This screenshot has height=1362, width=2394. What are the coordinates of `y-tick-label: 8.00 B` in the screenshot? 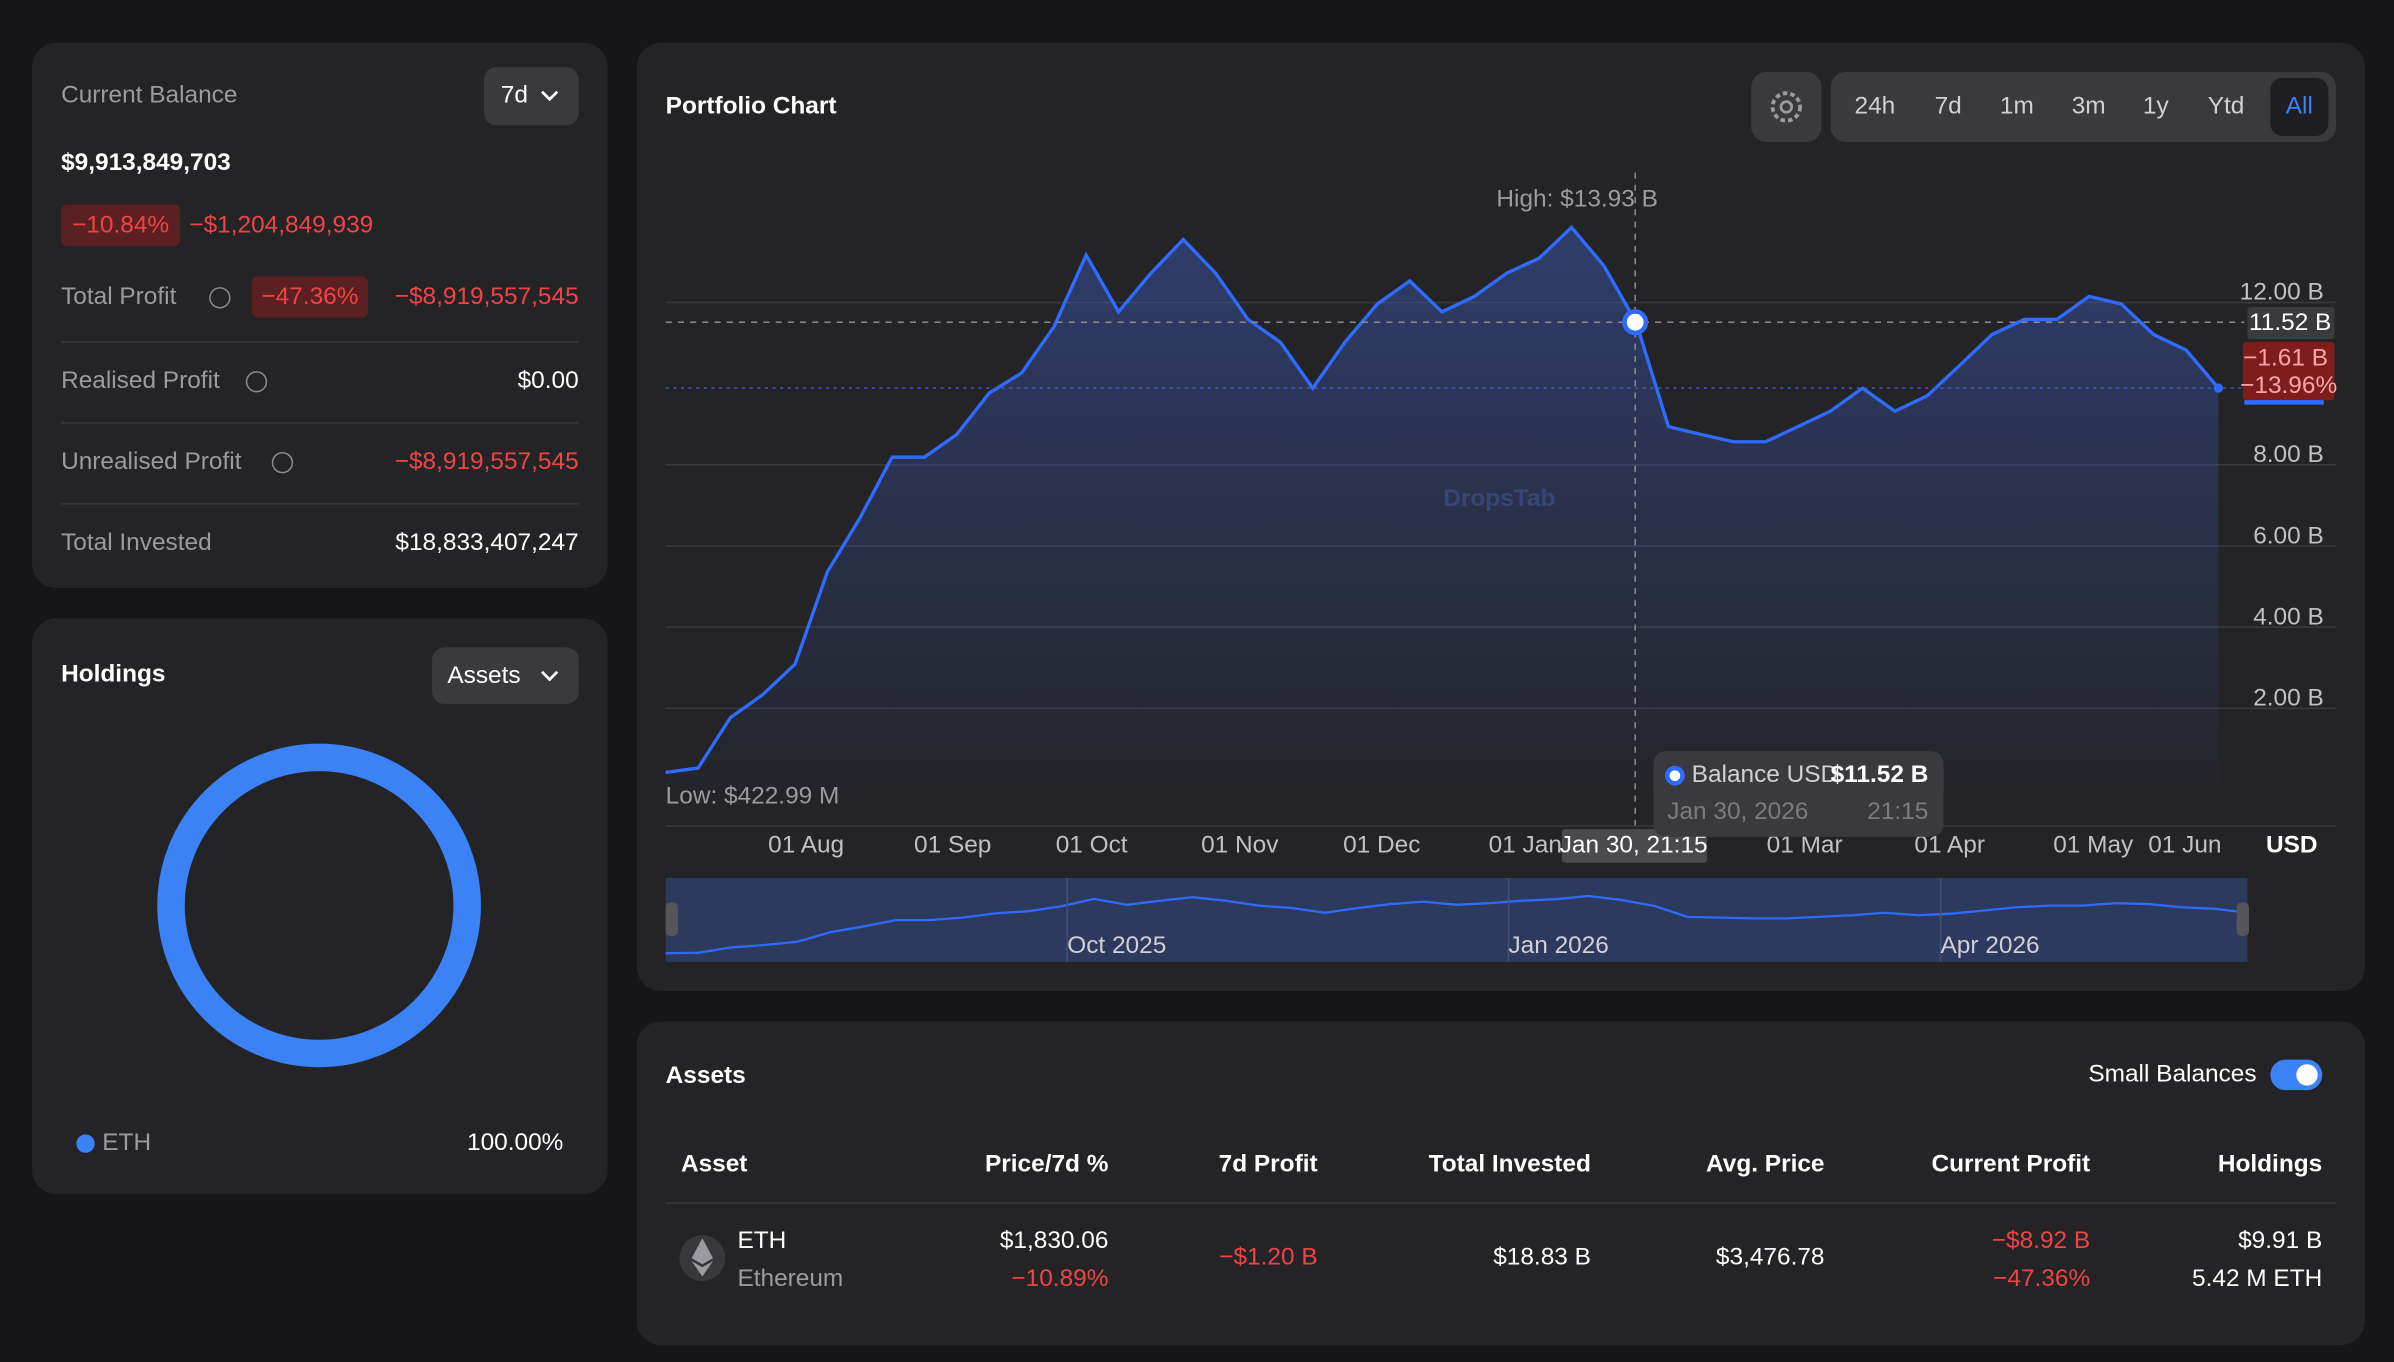 It's located at (2288, 454).